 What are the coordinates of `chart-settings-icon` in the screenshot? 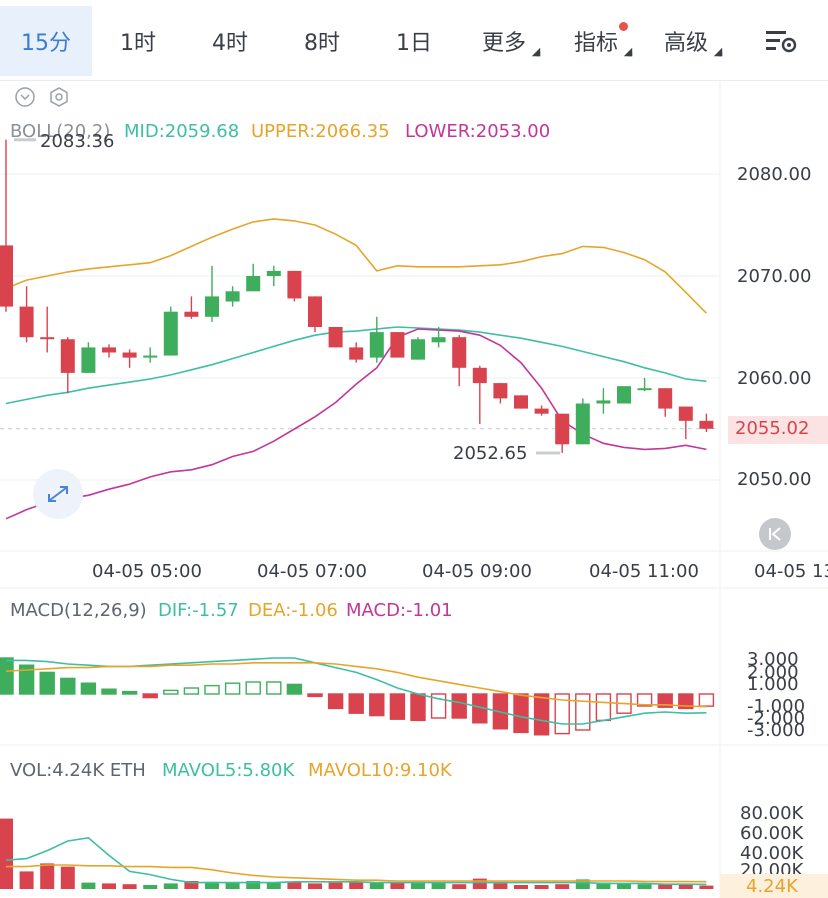 It's located at (781, 41).